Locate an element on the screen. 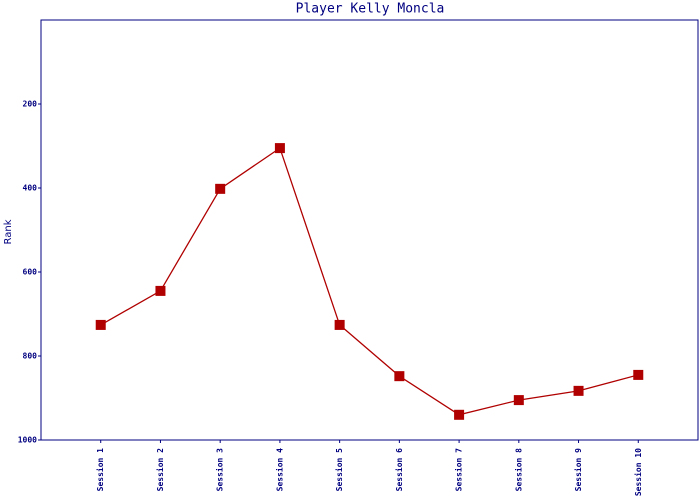 This screenshot has width=700, height=500. x-tick-label: Session 2 is located at coordinates (160, 470).